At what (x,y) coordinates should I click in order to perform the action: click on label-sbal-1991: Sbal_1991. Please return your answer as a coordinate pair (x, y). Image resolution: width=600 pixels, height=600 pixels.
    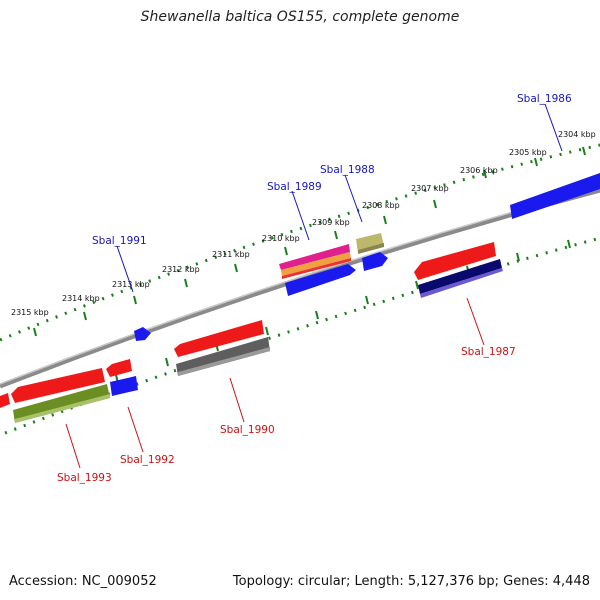
    Looking at the image, I should click on (119, 241).